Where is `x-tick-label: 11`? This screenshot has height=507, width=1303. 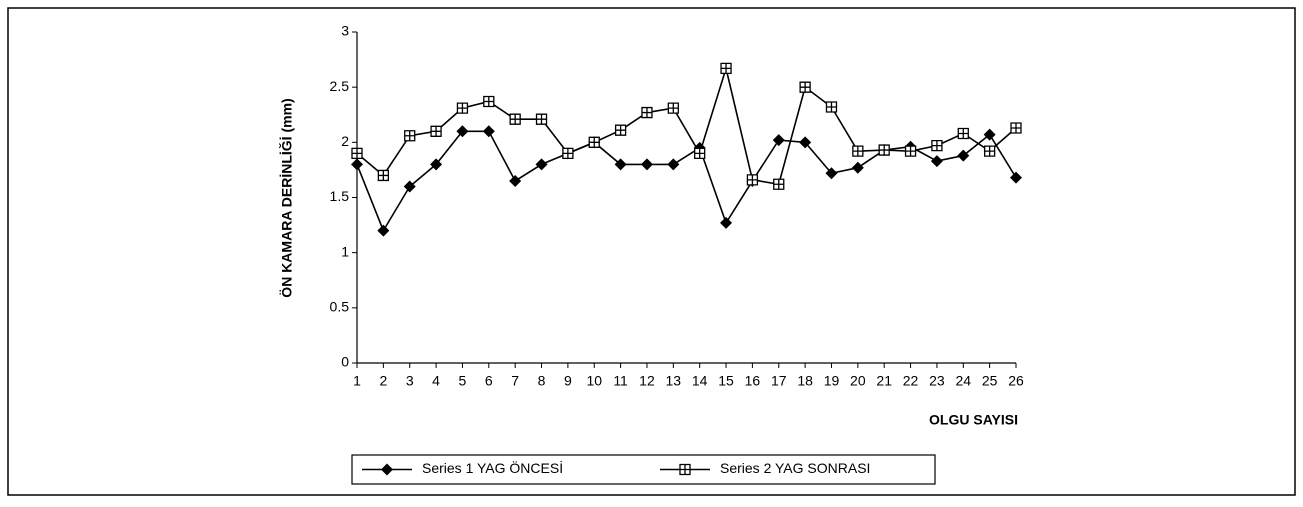 x-tick-label: 11 is located at coordinates (620, 381).